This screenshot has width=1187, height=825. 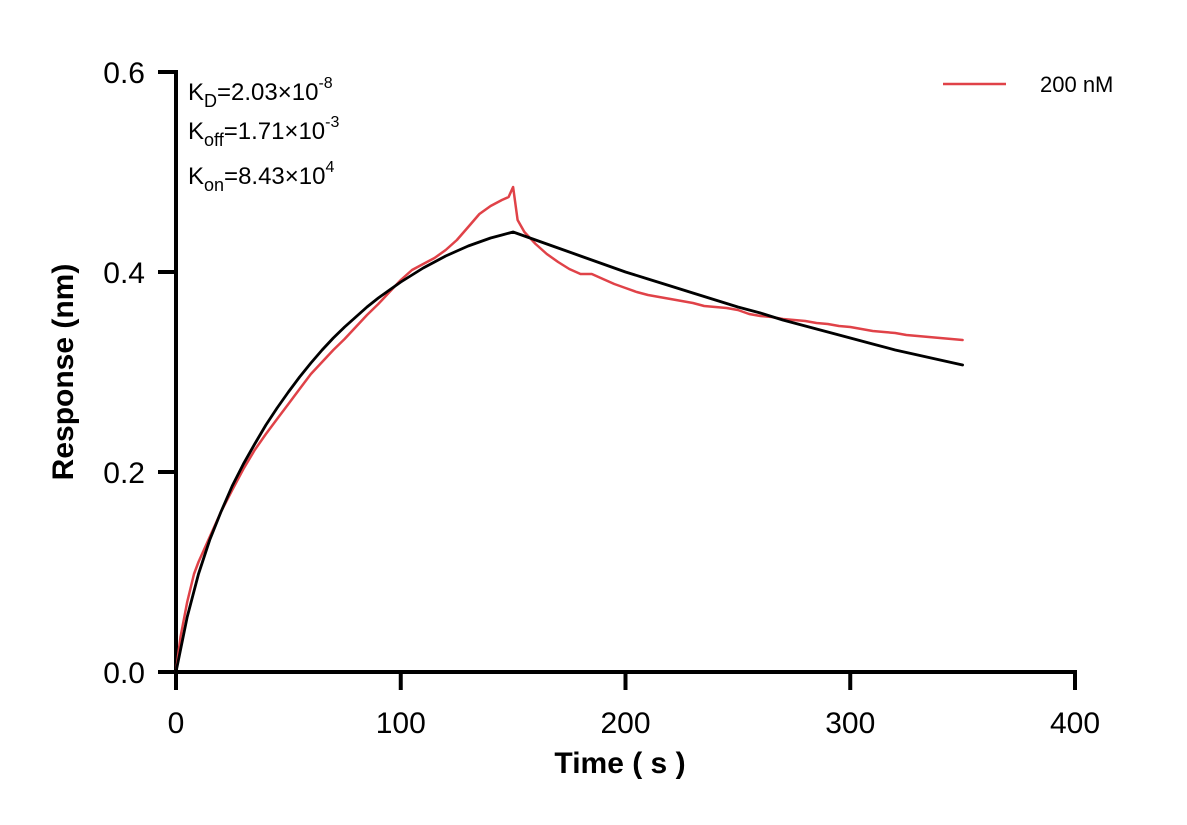 I want to click on kinetic-constant-on: Kon=8.43×104, so click(x=261, y=177).